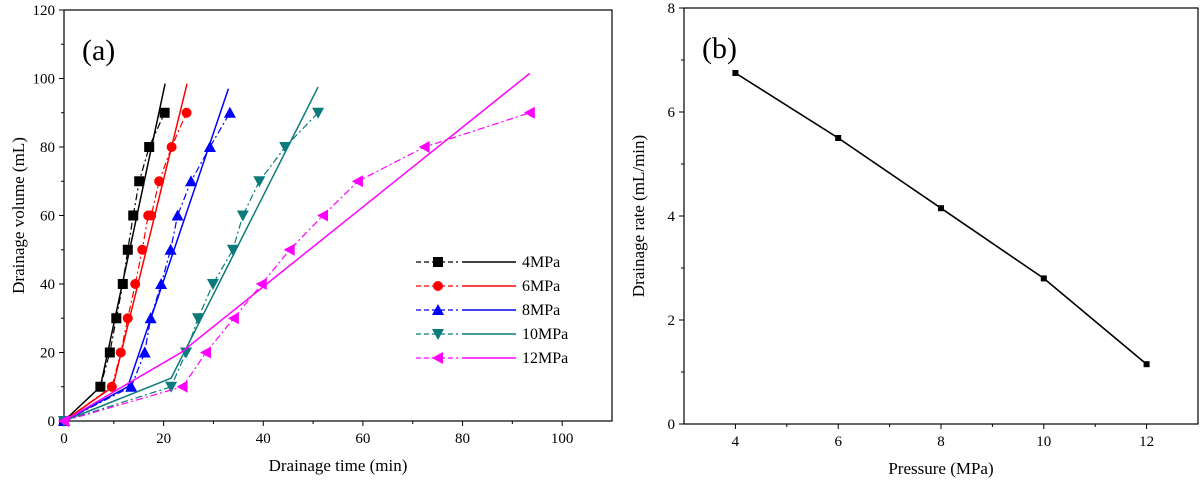  What do you see at coordinates (672, 113) in the screenshot?
I see `y-tick-label: 6` at bounding box center [672, 113].